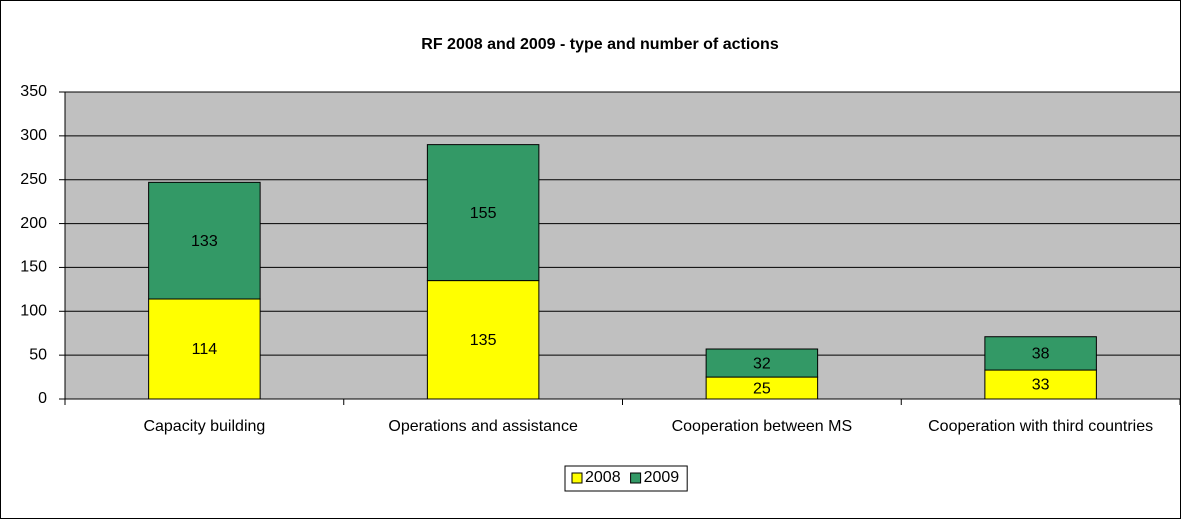 Image resolution: width=1182 pixels, height=520 pixels. I want to click on y-tick-label: 0, so click(42, 398).